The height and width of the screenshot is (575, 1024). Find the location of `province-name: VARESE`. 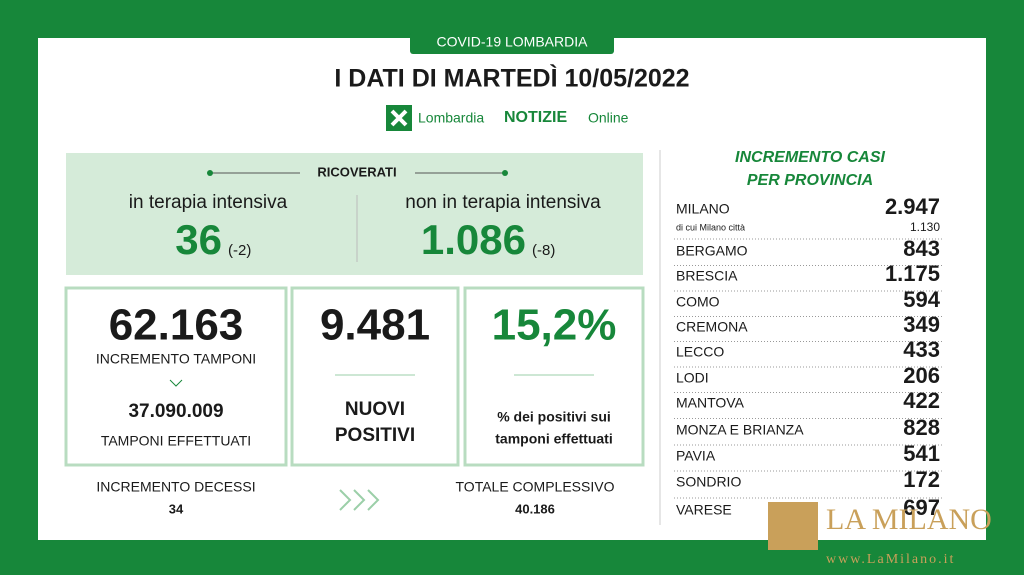

province-name: VARESE is located at coordinates (704, 510).